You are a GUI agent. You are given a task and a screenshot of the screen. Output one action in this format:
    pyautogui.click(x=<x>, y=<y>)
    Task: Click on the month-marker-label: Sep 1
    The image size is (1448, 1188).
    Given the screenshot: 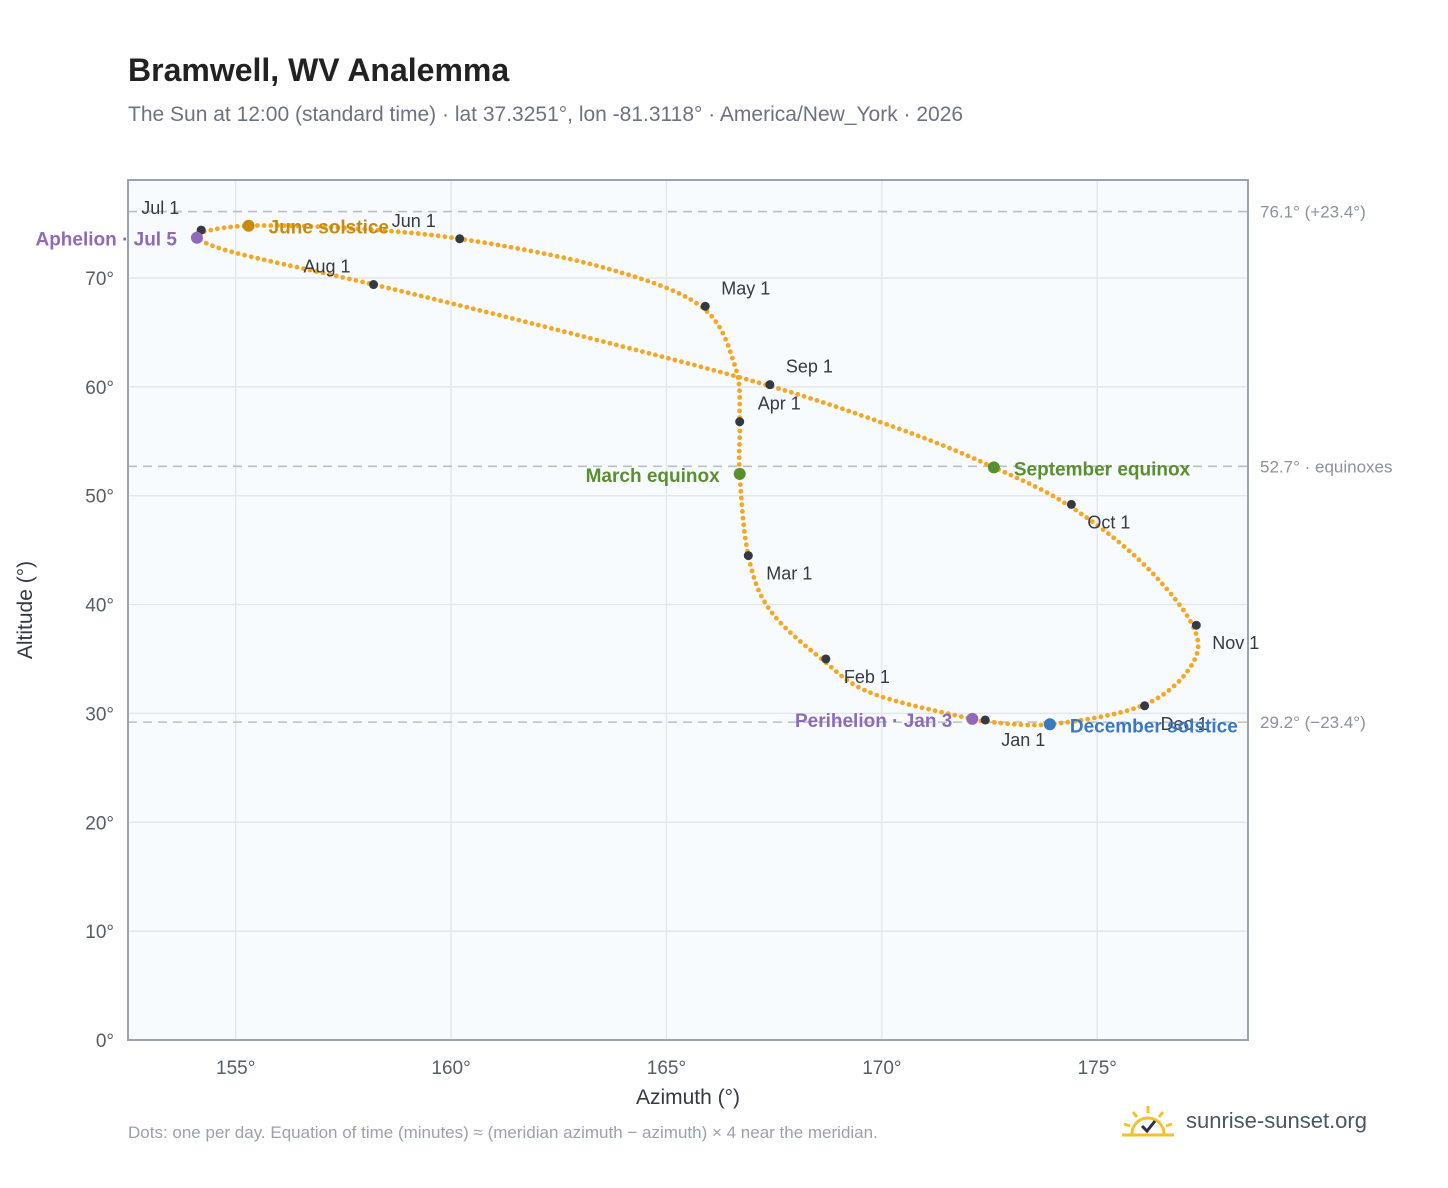 What is the action you would take?
    pyautogui.click(x=809, y=367)
    